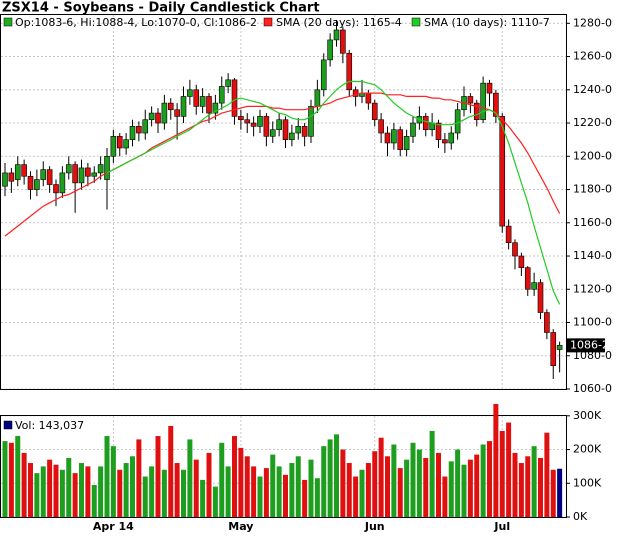  I want to click on x-tick-label: Jun, so click(374, 526).